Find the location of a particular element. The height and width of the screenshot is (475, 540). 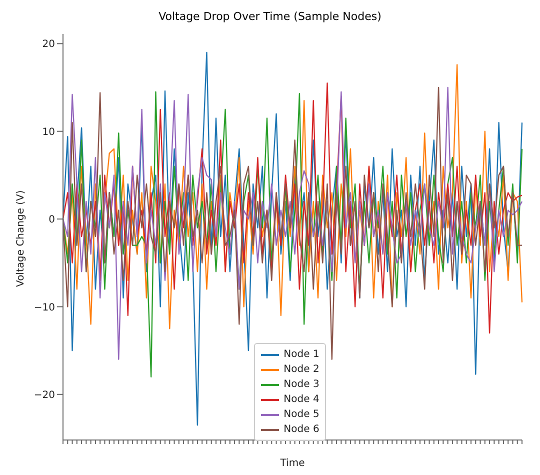

y-tick-label: 0 is located at coordinates (51, 220).